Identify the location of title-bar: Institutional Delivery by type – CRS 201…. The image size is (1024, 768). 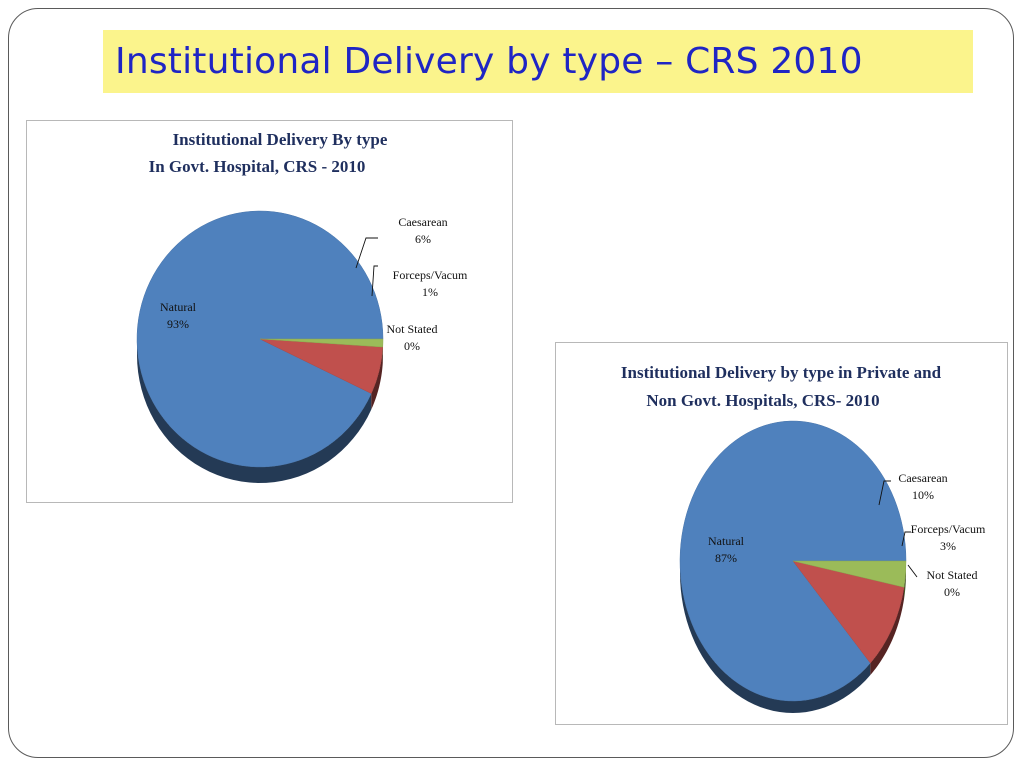
(538, 61).